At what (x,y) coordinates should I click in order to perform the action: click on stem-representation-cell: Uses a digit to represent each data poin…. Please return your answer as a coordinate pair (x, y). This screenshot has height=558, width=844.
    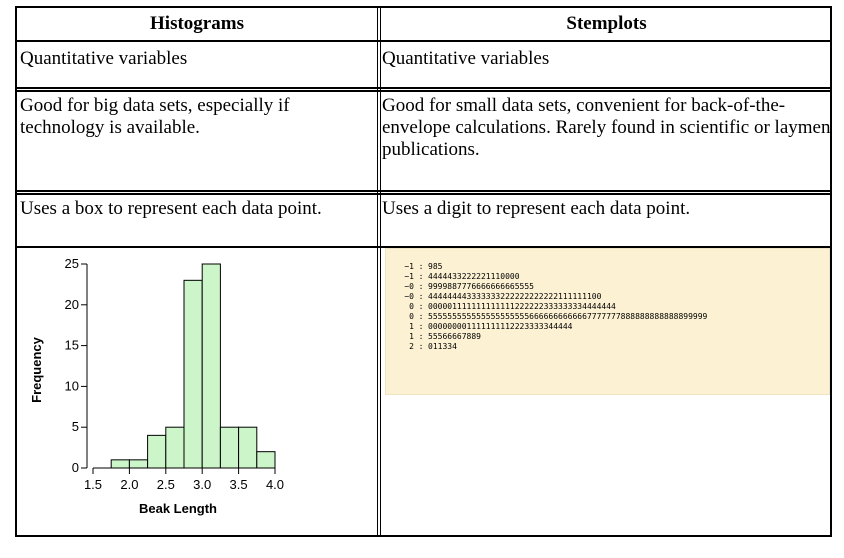
    Looking at the image, I should click on (536, 208).